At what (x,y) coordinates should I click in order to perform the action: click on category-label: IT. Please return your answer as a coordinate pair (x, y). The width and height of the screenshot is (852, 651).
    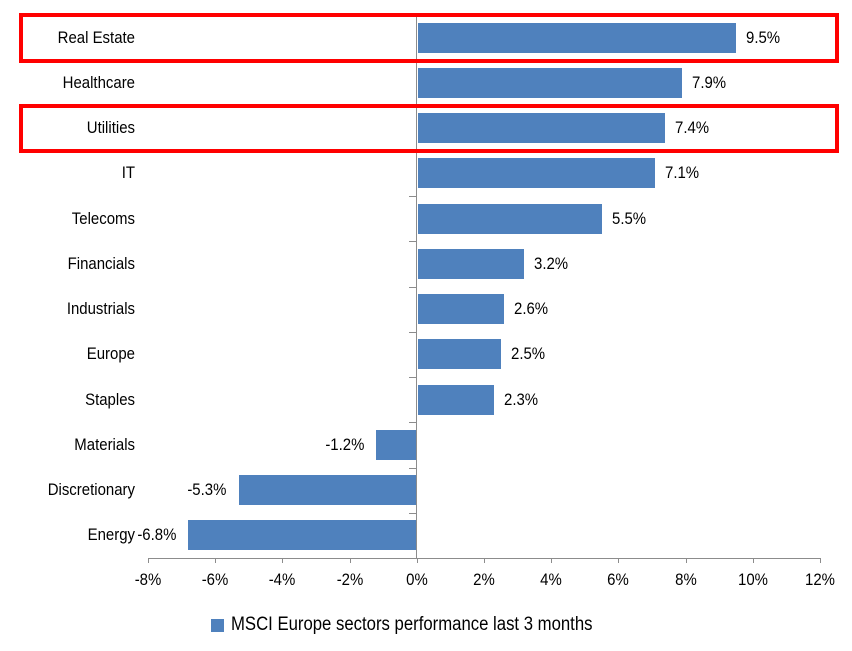
    Looking at the image, I should click on (128, 173).